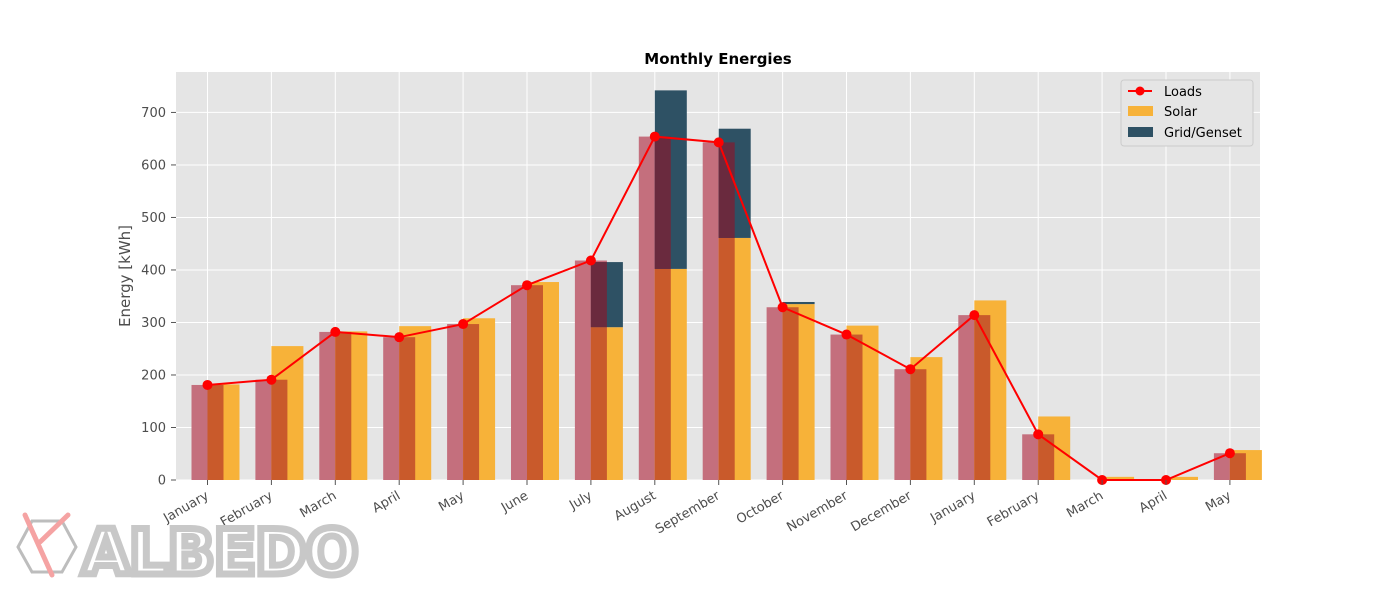 Image resolution: width=1400 pixels, height=600 pixels. I want to click on albedo-logo: ALBEDO, so click(189, 552).